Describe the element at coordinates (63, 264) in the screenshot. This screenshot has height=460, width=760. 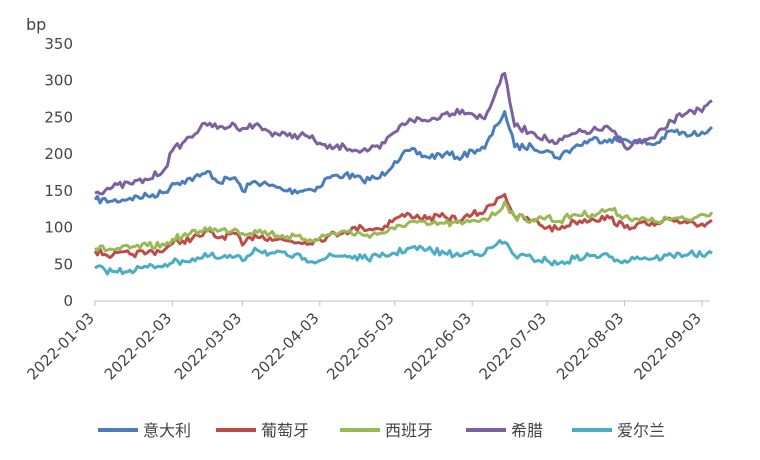
I see `y-tick-label: 50` at that location.